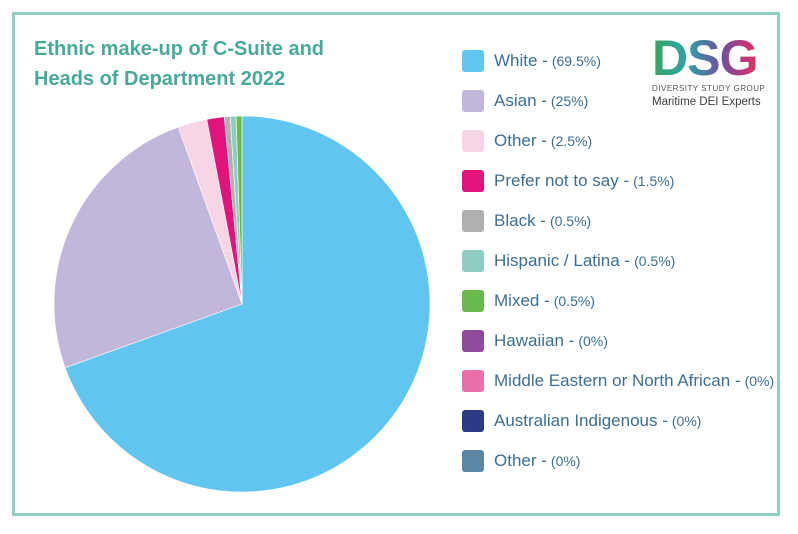  What do you see at coordinates (654, 181) in the screenshot?
I see `legend-percent: (1.5%)` at bounding box center [654, 181].